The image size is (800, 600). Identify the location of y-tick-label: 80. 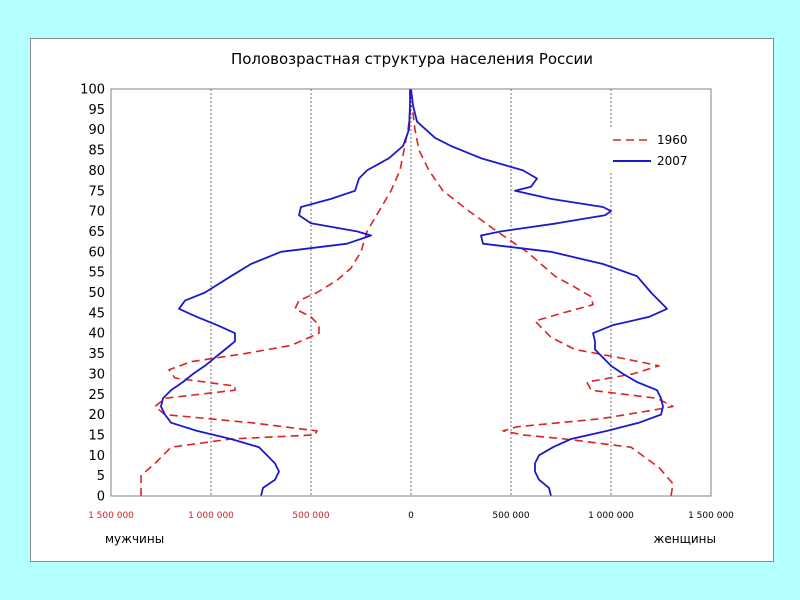
(96, 171).